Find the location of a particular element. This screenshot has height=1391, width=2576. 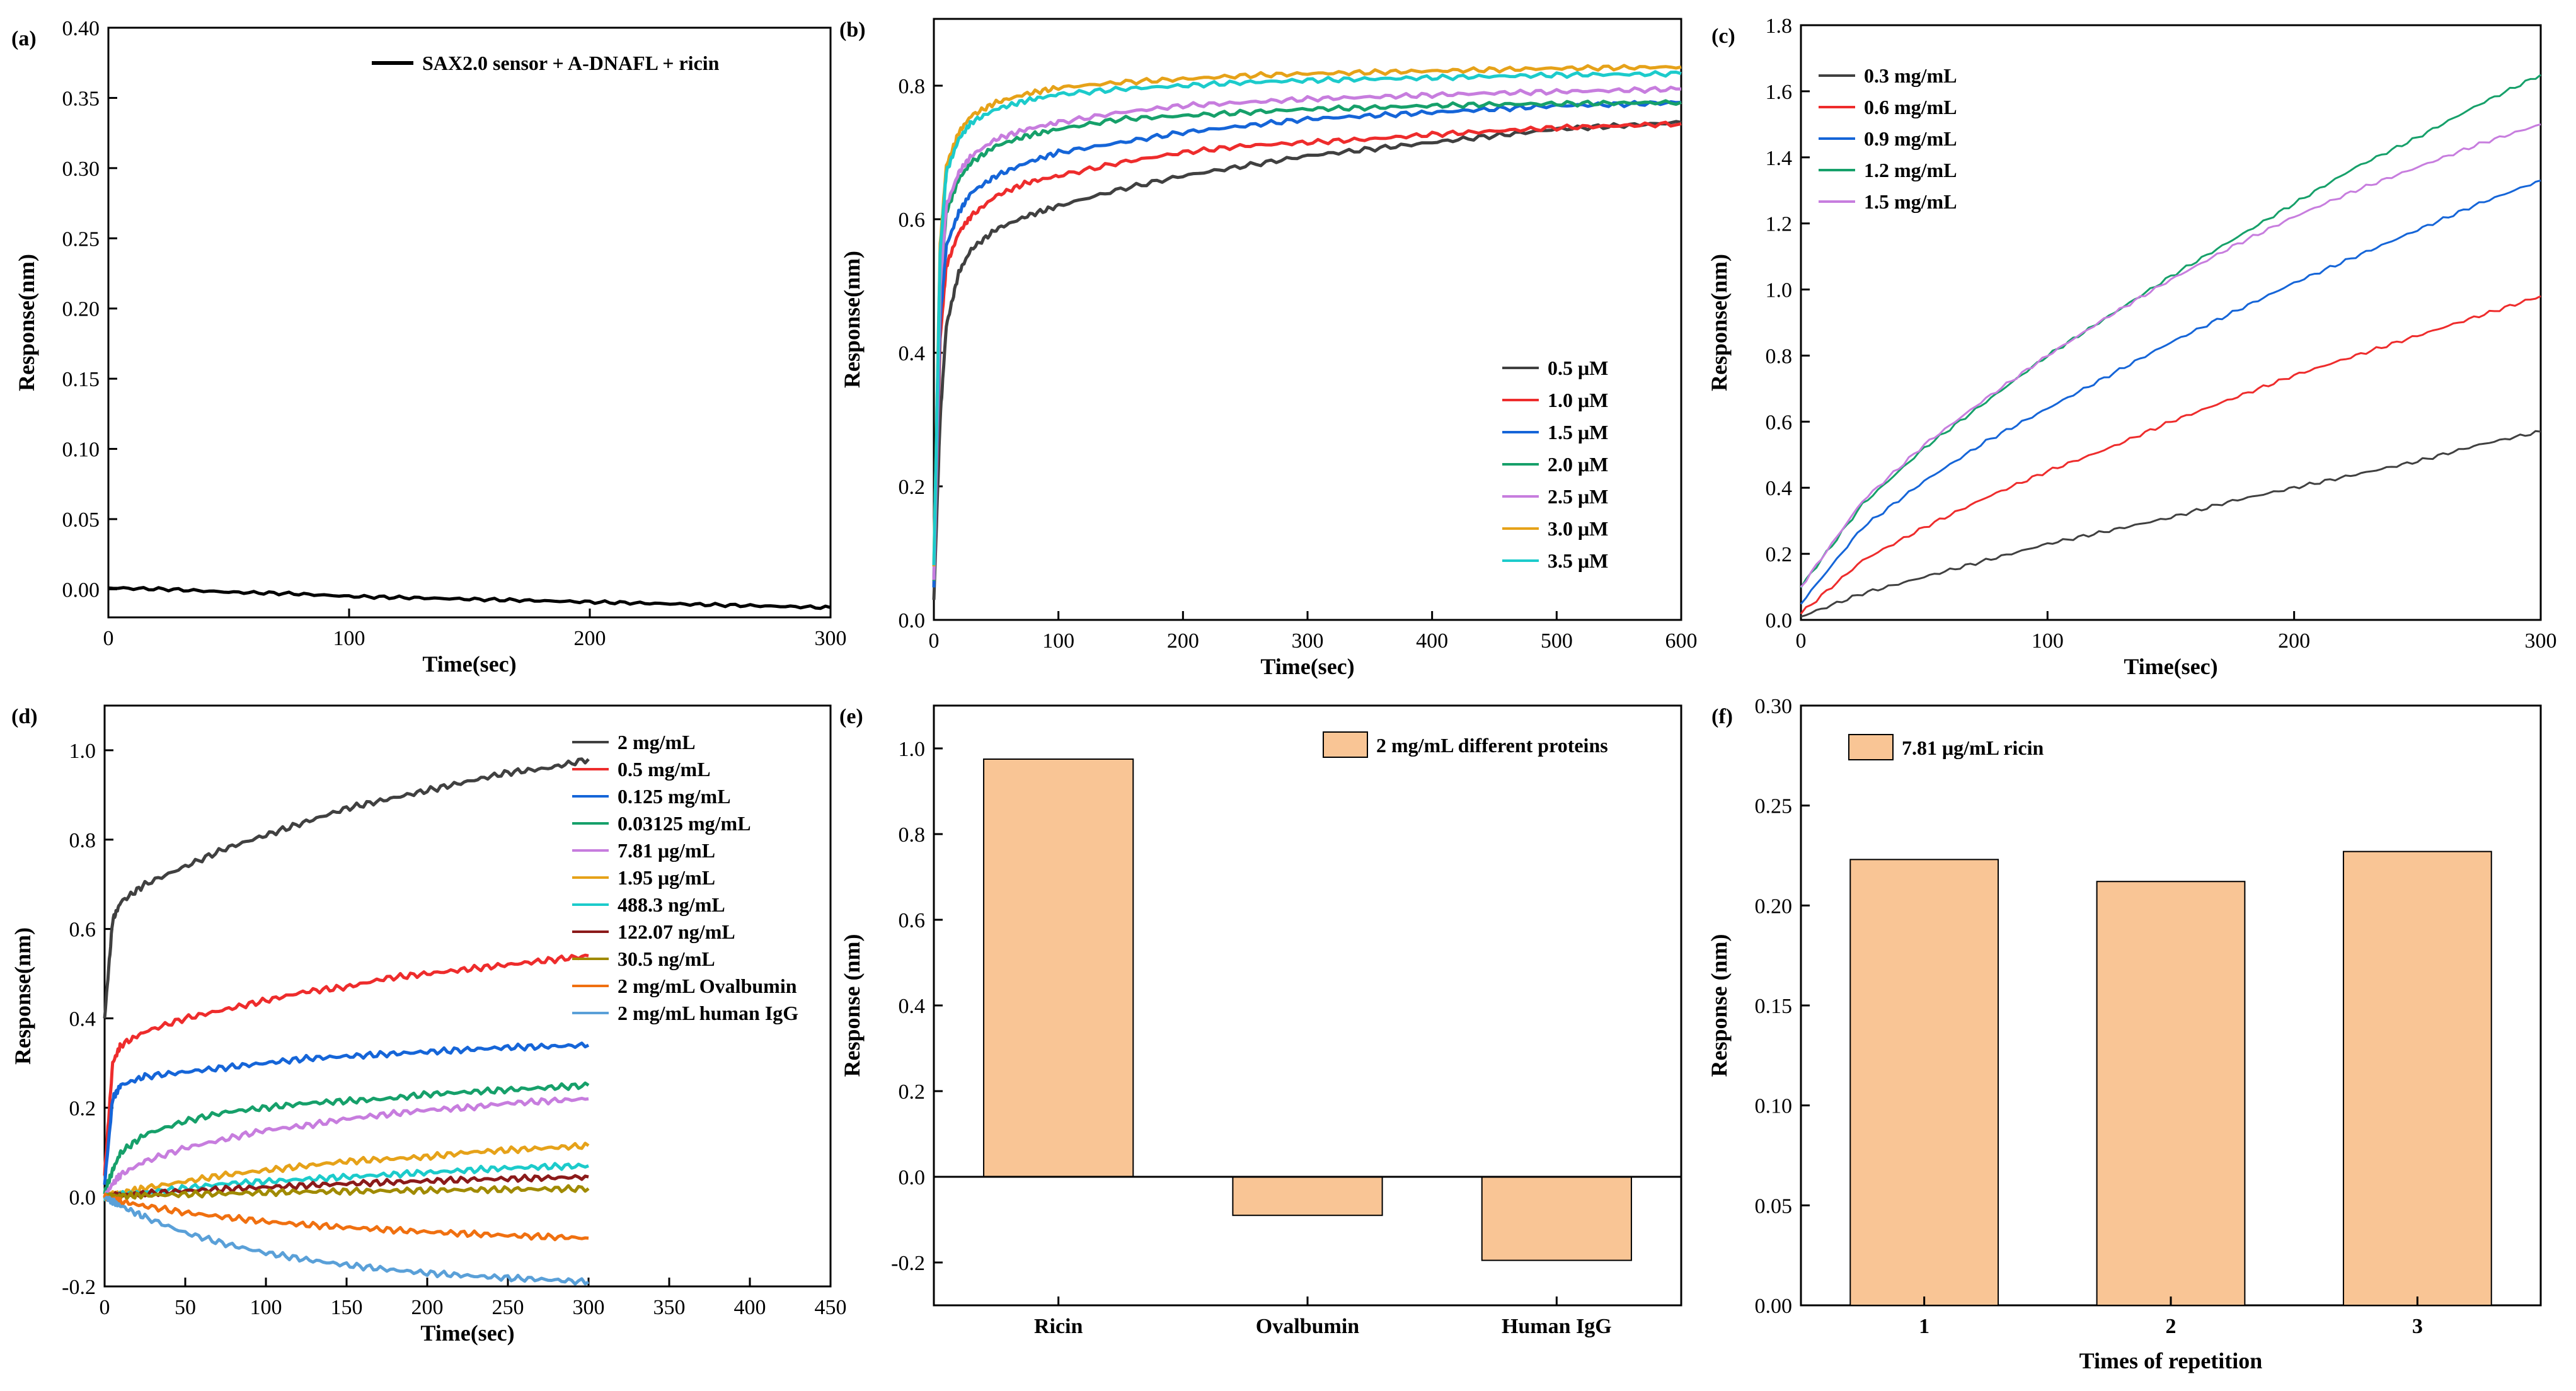

legend-label: 0.125 mg/mL is located at coordinates (674, 796).